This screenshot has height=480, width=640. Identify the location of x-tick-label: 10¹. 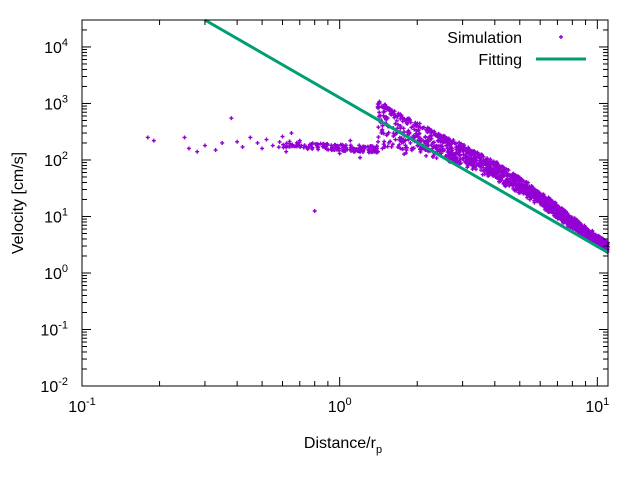
(597, 406).